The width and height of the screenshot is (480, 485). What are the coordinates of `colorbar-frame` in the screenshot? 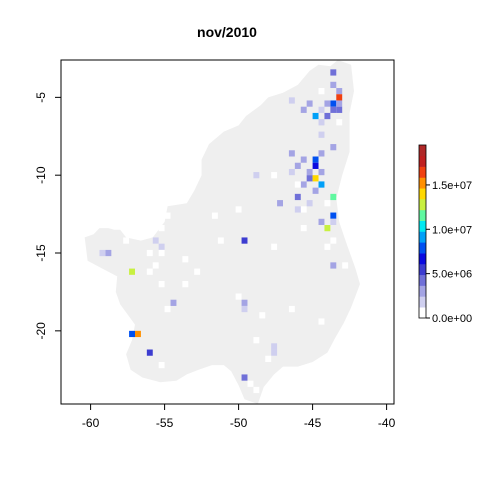 It's located at (422, 231).